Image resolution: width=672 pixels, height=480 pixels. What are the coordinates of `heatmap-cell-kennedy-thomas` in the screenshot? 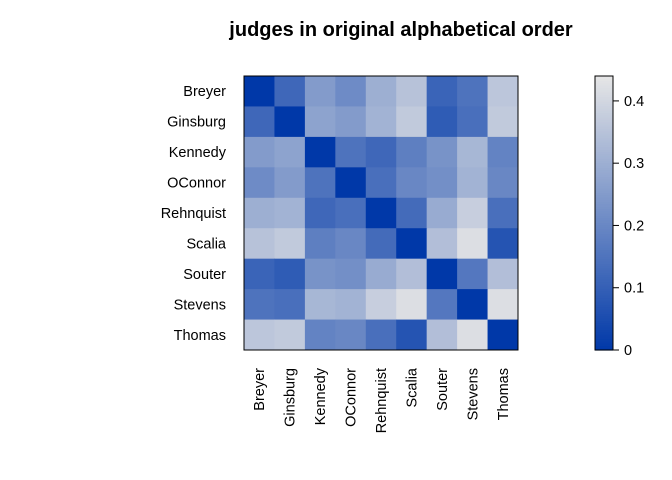 It's located at (503, 152).